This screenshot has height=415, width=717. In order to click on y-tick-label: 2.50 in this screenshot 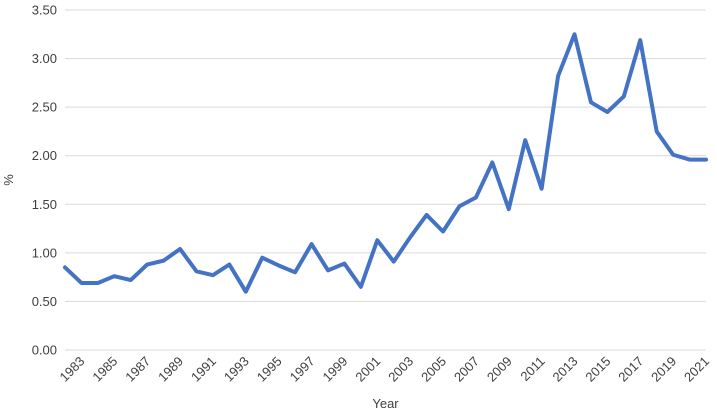, I will do `click(44, 107)`.